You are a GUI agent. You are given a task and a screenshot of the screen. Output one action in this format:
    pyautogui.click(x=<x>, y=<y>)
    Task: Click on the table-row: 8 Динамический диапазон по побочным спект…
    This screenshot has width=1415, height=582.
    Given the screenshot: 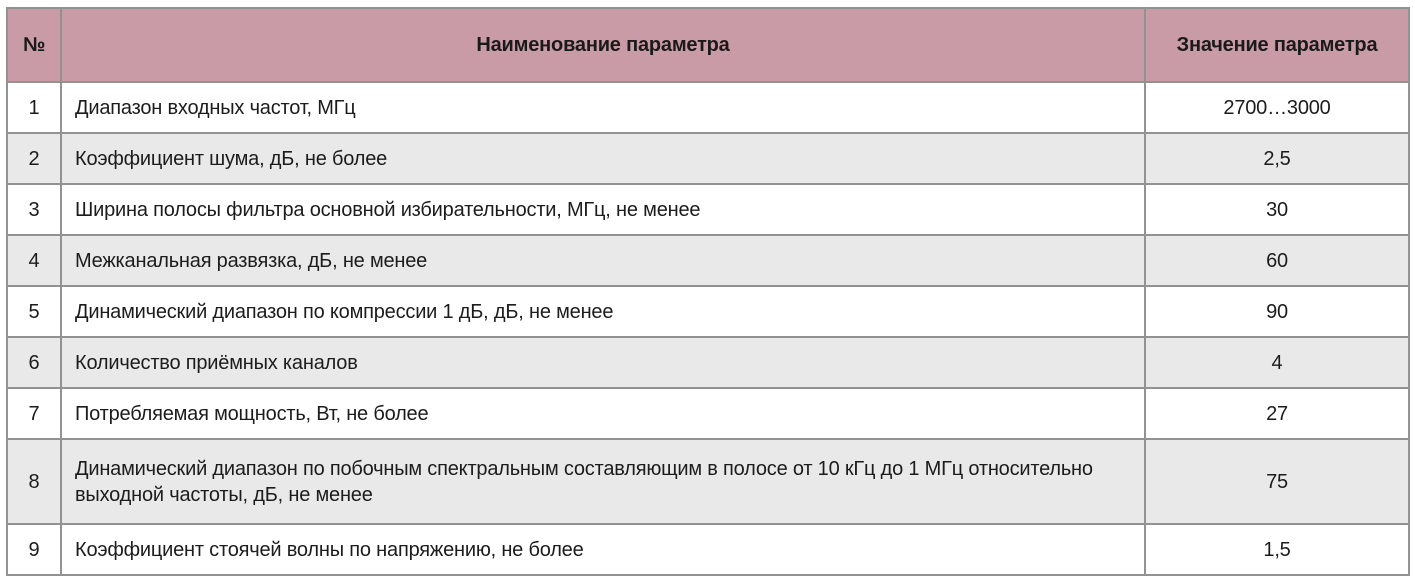 What is the action you would take?
    pyautogui.click(x=708, y=481)
    